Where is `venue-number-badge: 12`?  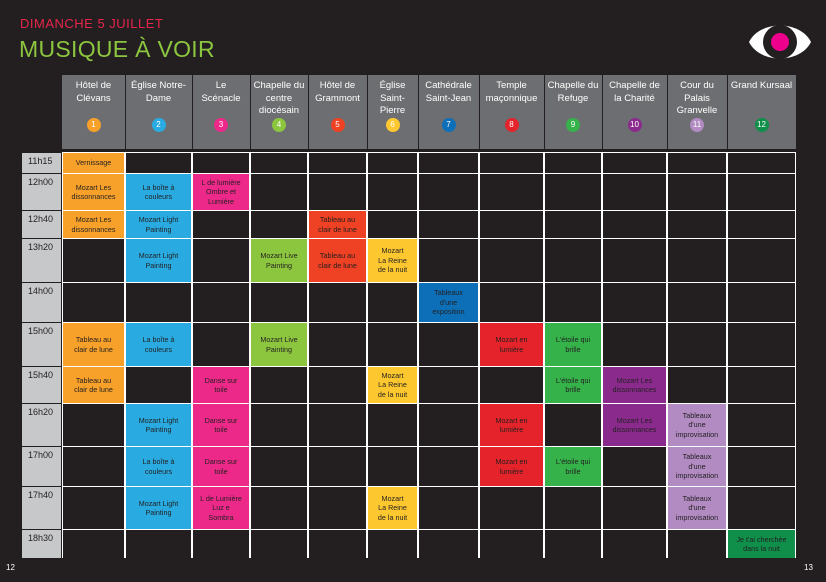
venue-number-badge: 12 is located at coordinates (761, 125).